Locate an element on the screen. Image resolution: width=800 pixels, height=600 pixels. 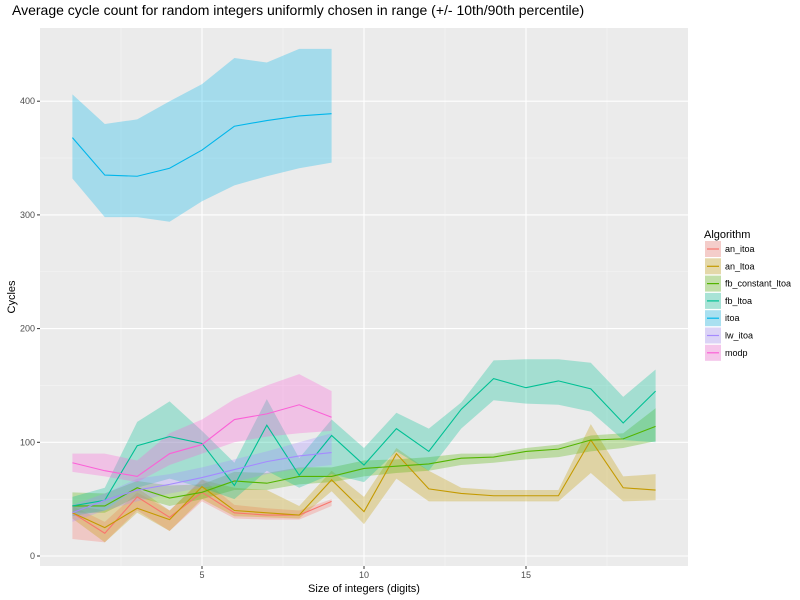
y-tick-label: 200 is located at coordinates (27, 329).